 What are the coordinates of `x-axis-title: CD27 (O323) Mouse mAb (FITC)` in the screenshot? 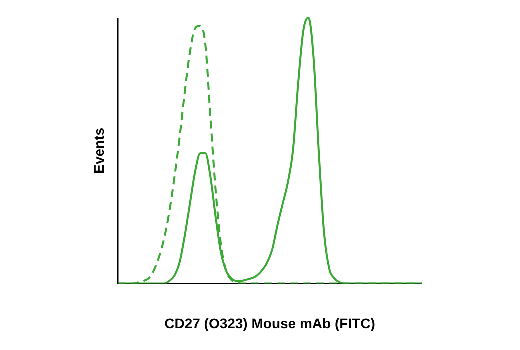 It's located at (270, 323).